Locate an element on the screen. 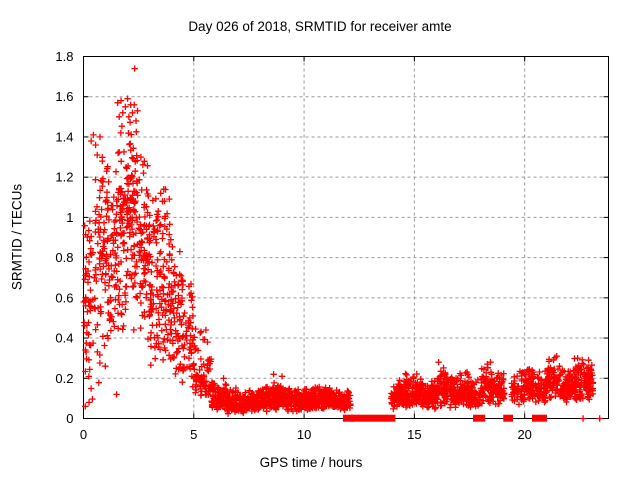 This screenshot has width=640, height=480. zero-value-runs is located at coordinates (444, 418).